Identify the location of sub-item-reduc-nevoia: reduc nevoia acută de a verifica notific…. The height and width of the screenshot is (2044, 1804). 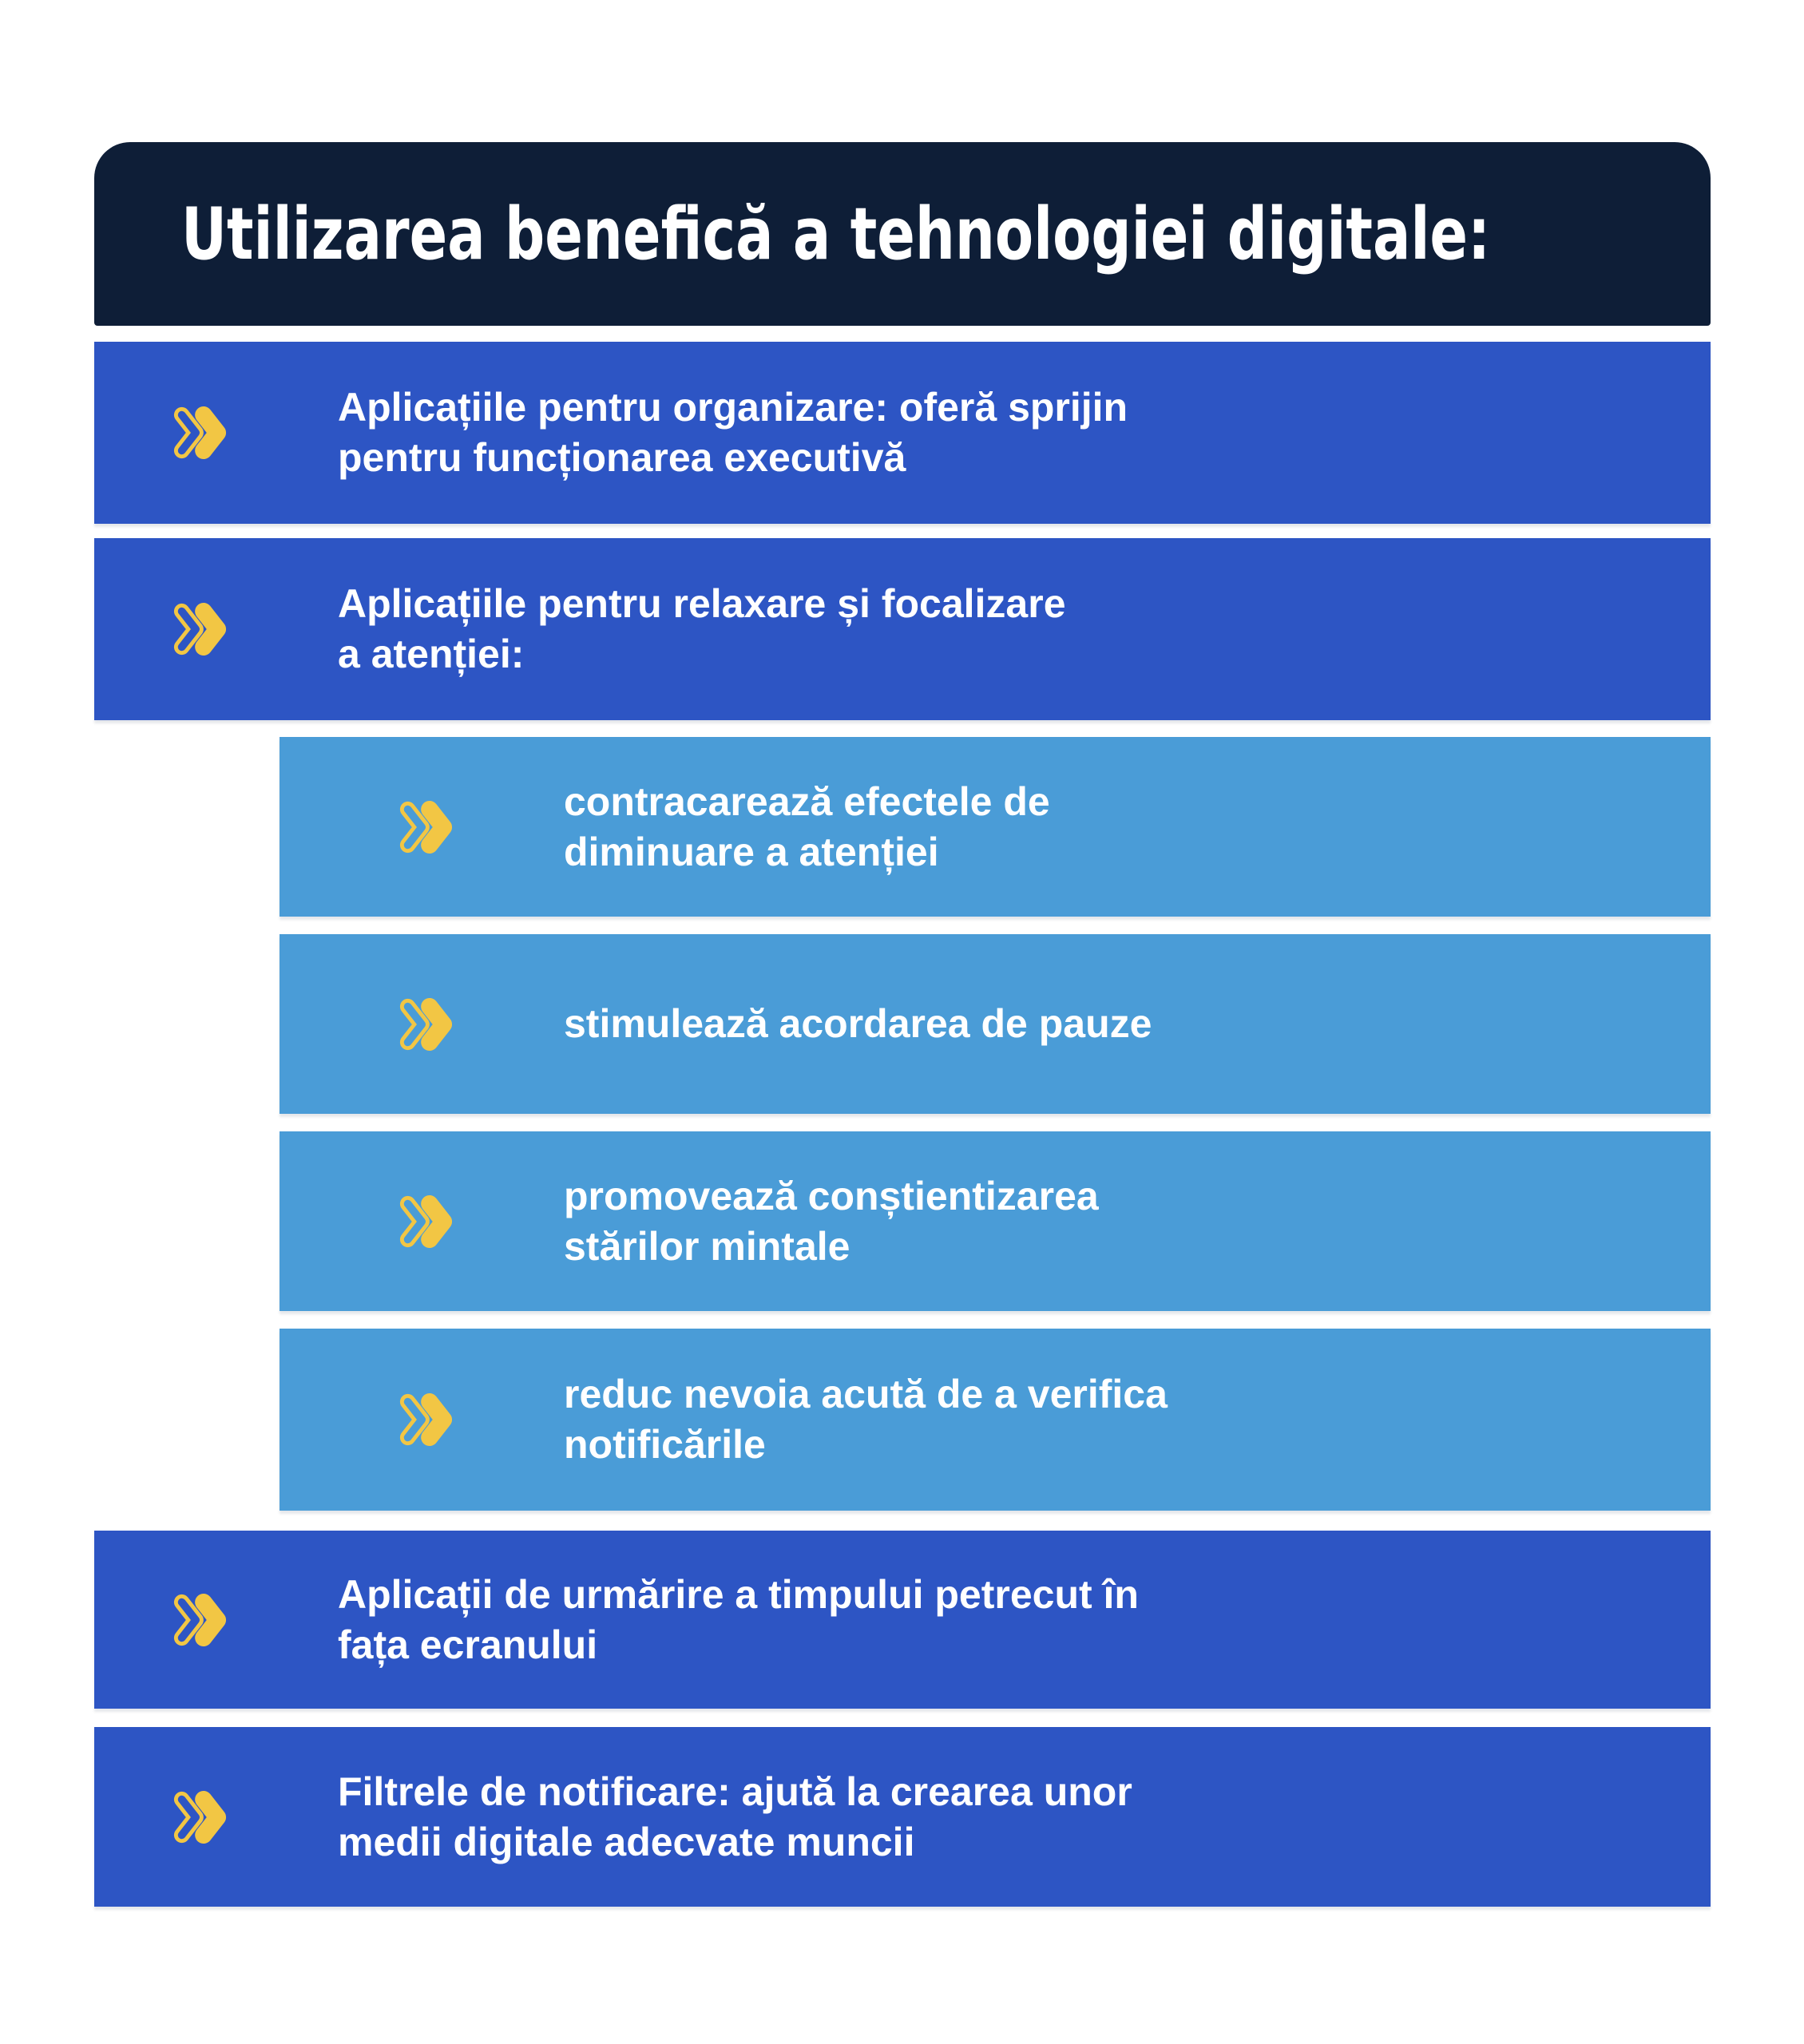
(996, 1420).